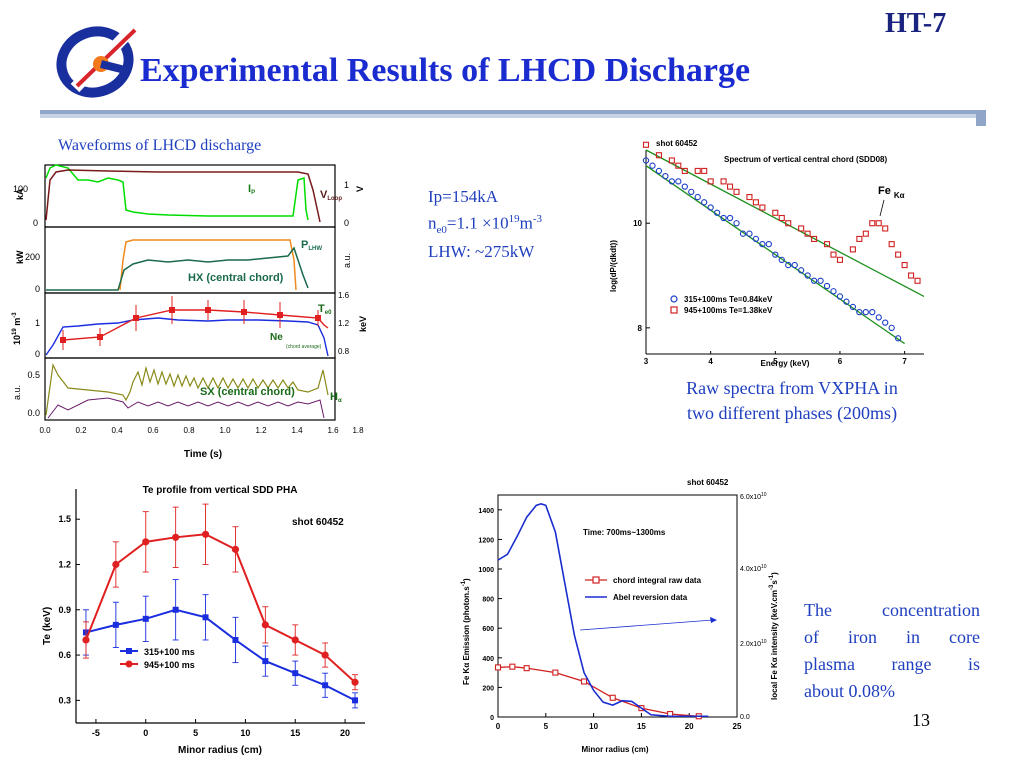  I want to click on header-rule, so click(513, 118).